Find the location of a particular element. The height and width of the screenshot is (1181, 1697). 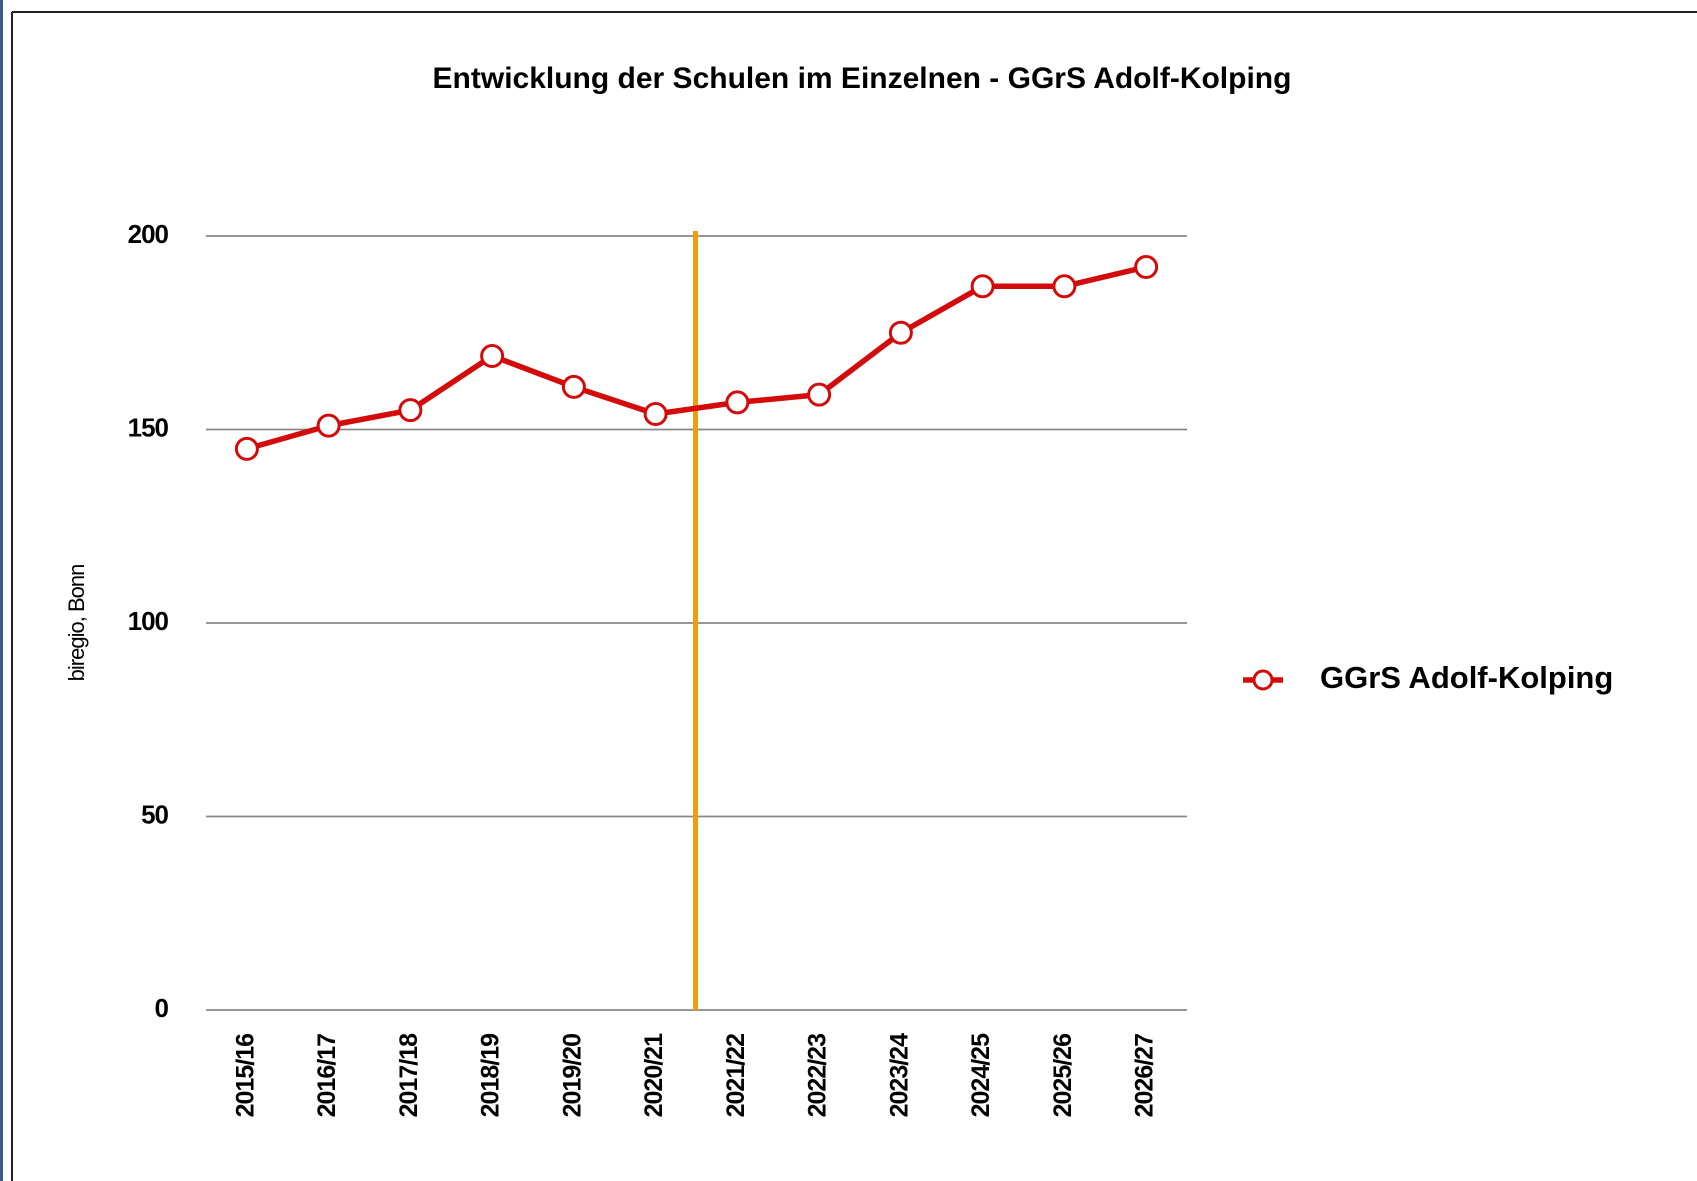

x-tick-label: 2023/24 is located at coordinates (899, 1075).